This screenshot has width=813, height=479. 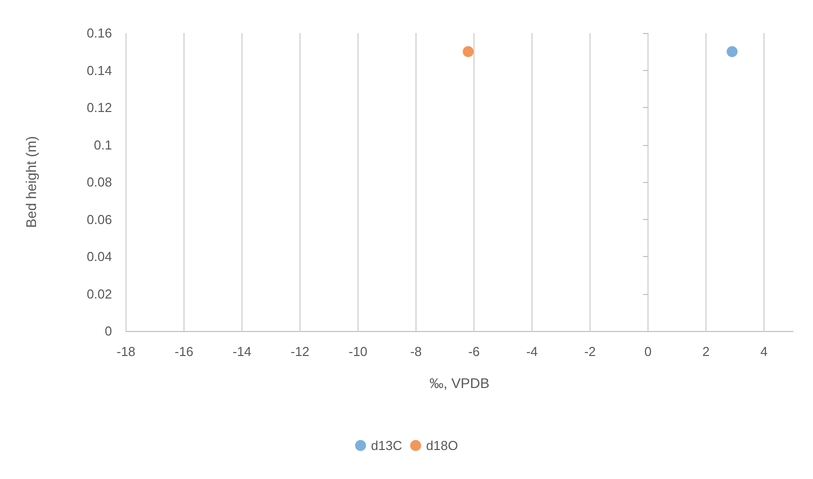 I want to click on y-tick-label: 0.12, so click(x=99, y=107).